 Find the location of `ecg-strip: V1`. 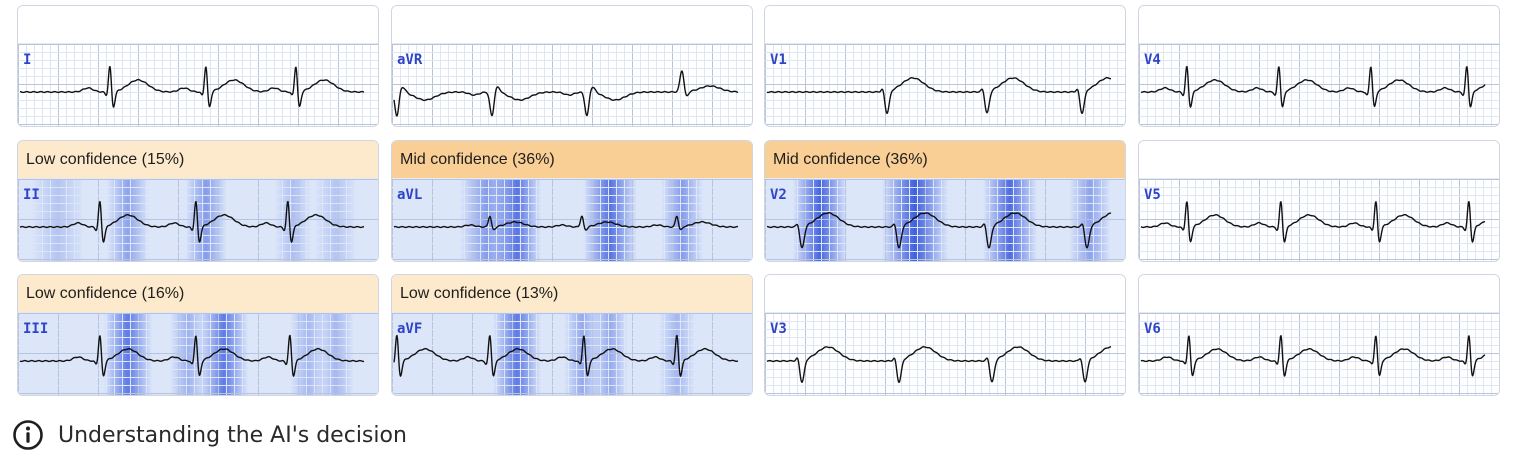

ecg-strip: V1 is located at coordinates (945, 85).